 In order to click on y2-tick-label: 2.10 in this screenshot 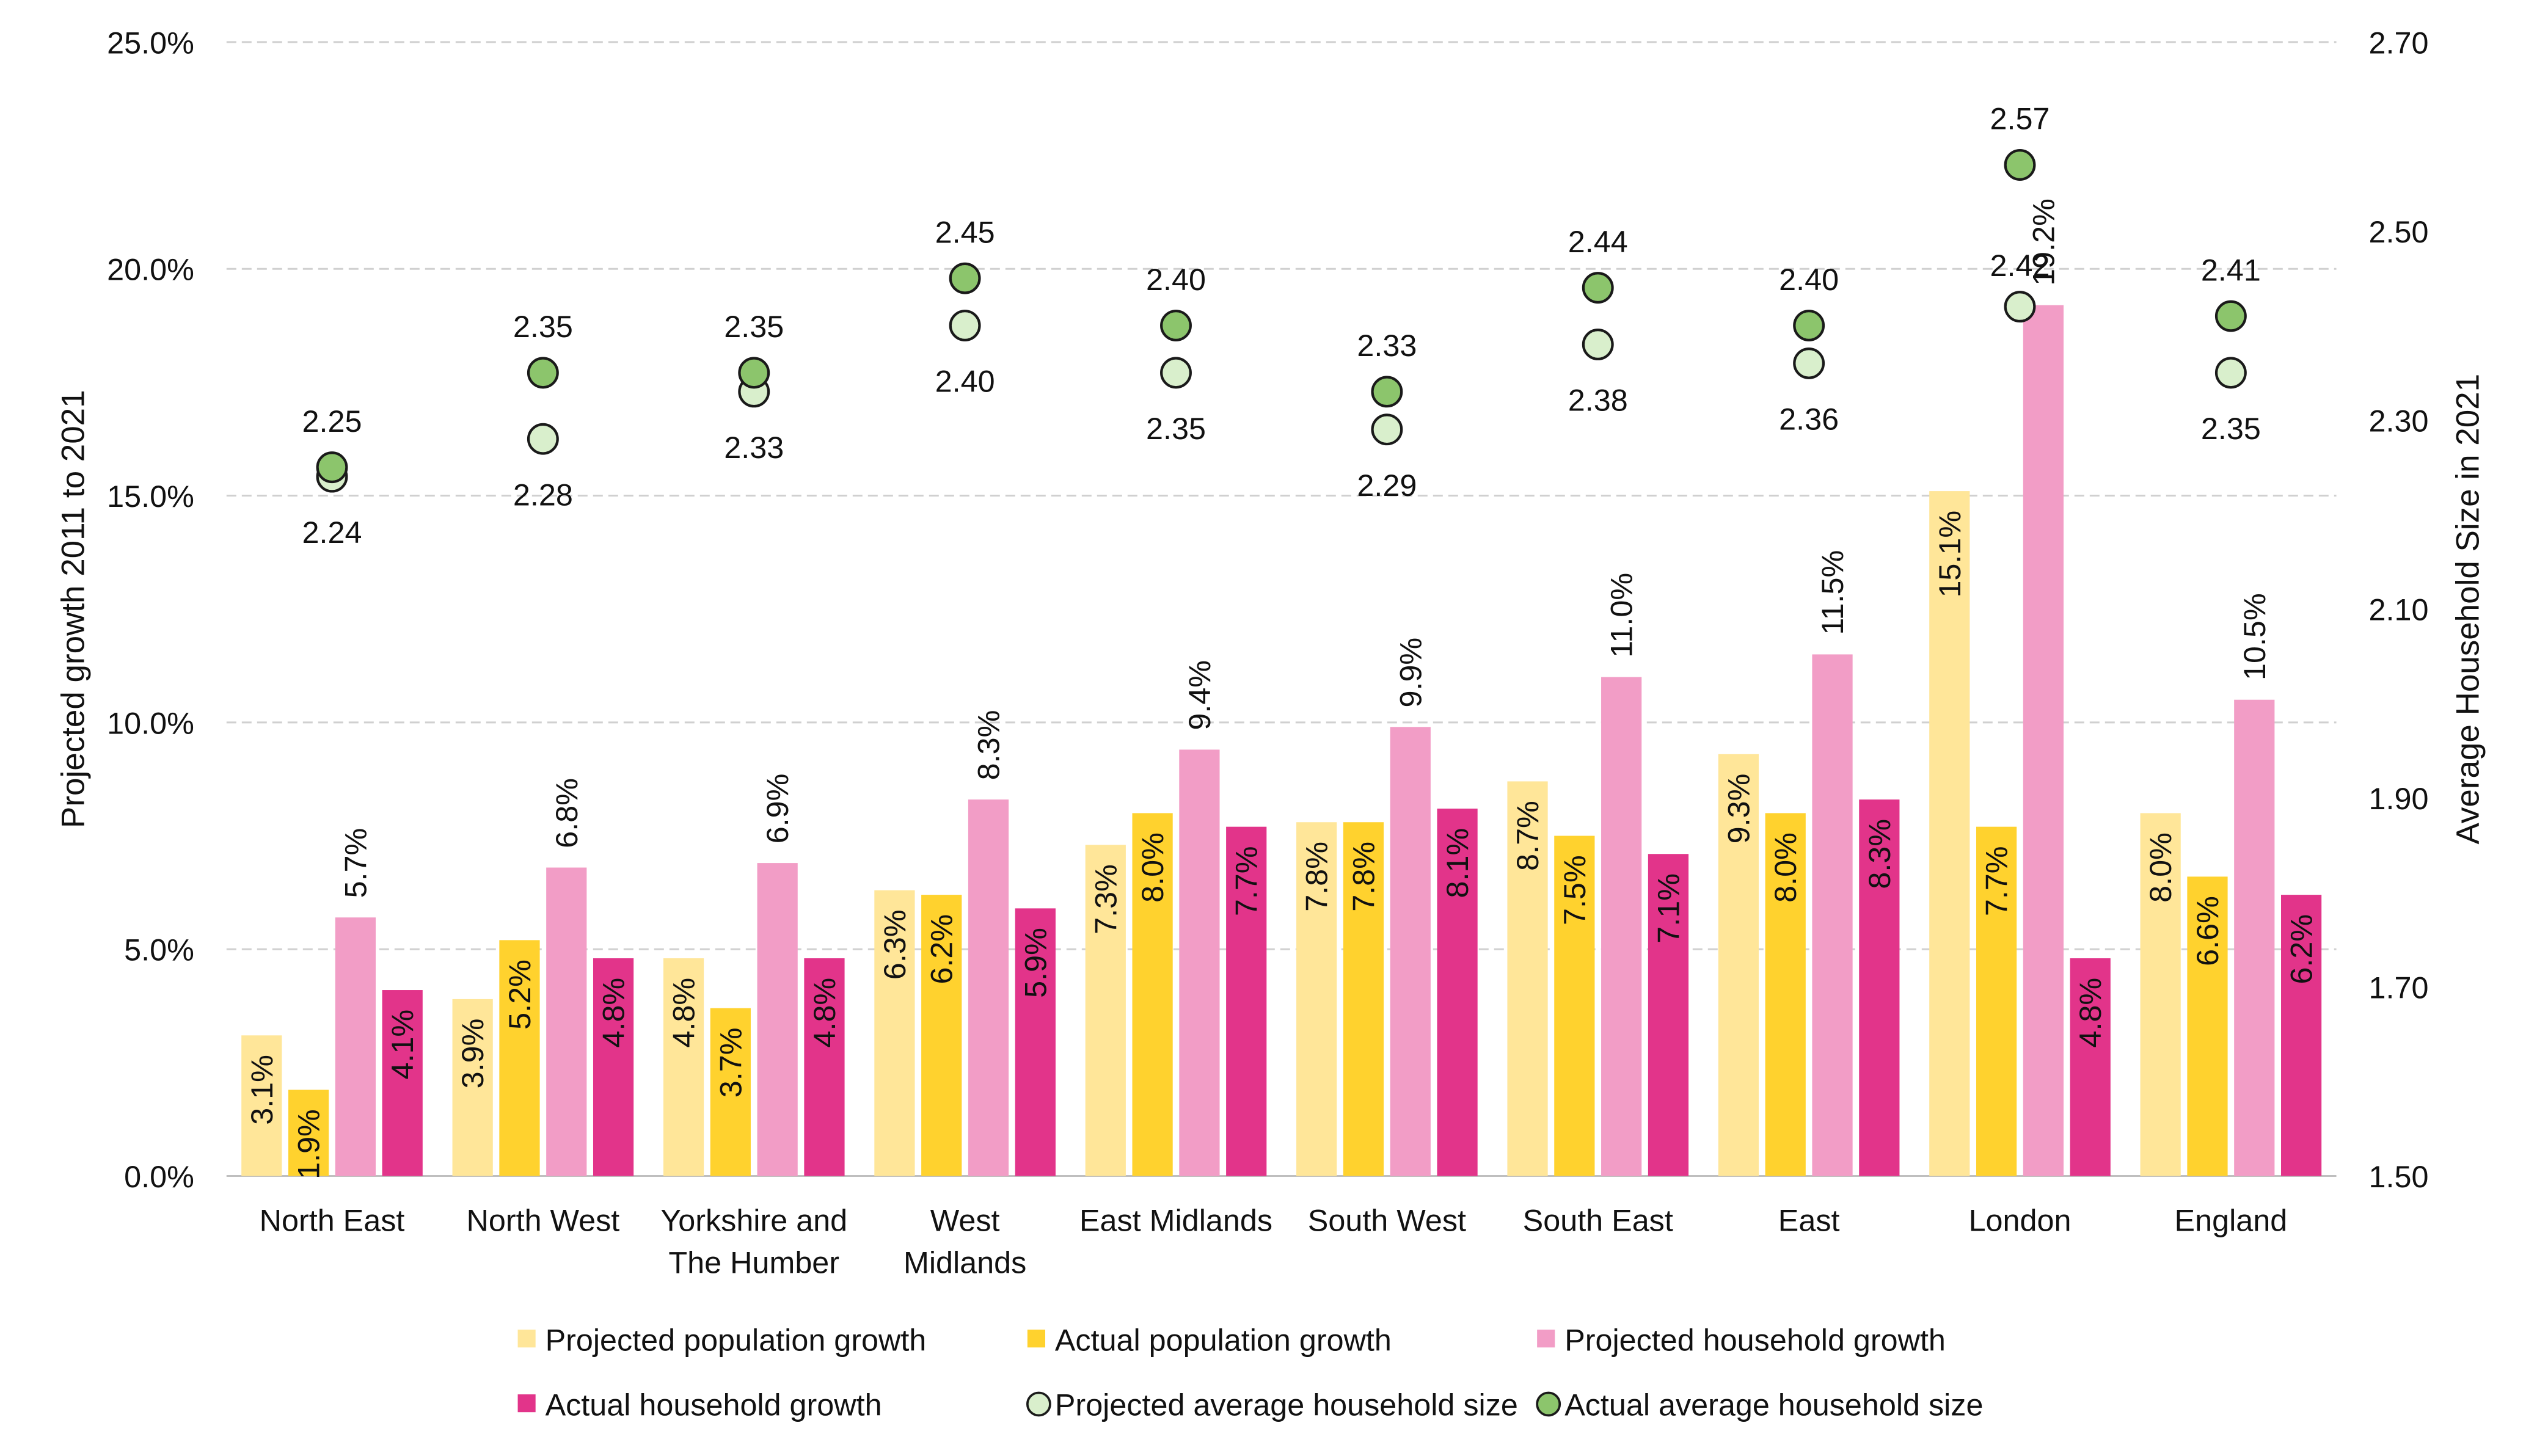, I will do `click(2399, 609)`.